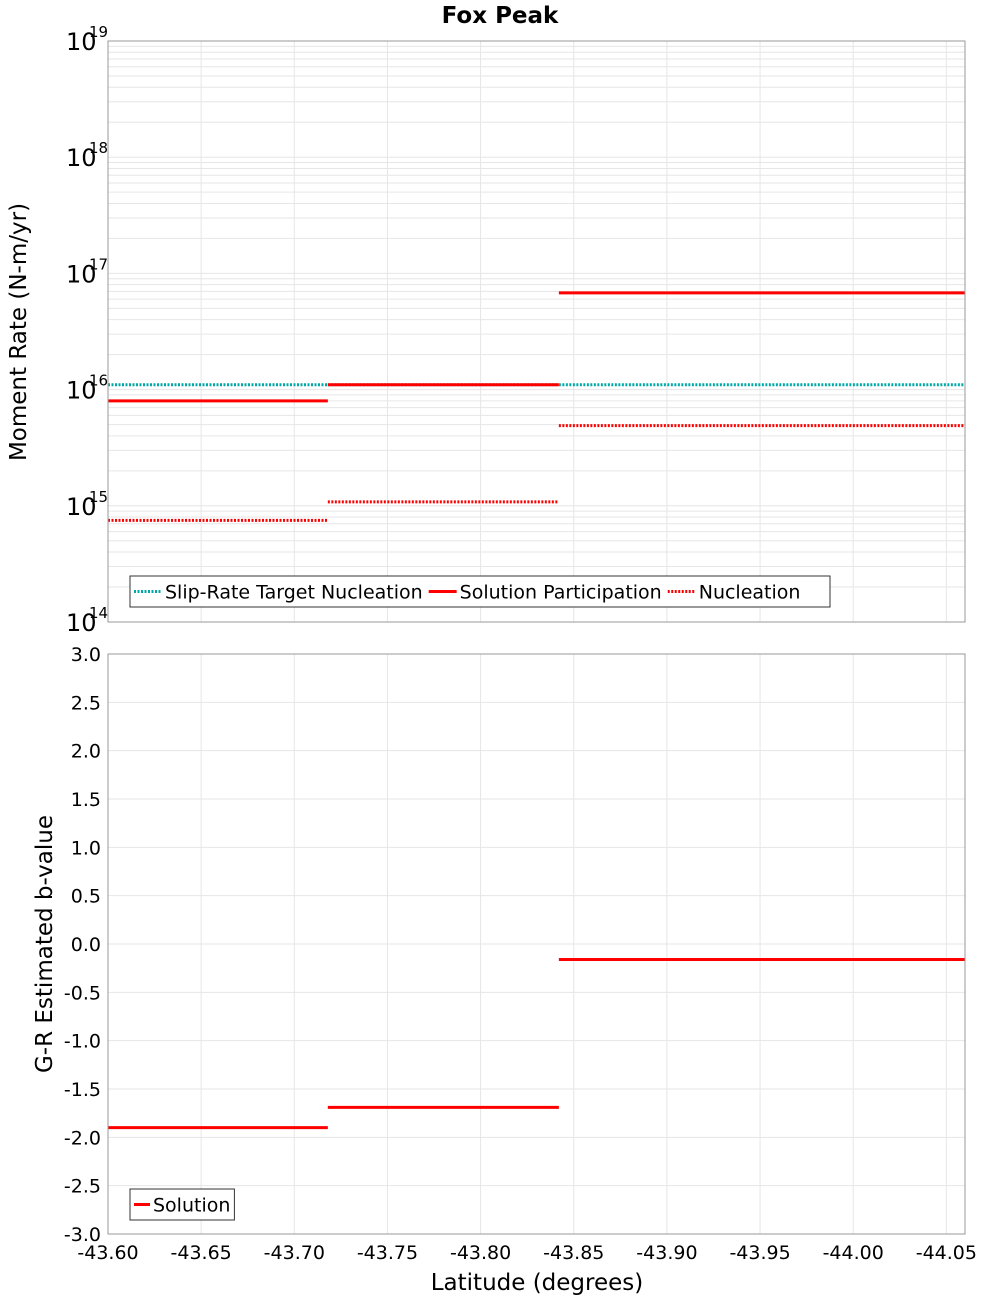 The image size is (1000, 1300). Describe the element at coordinates (86, 945) in the screenshot. I see `bottom-y-tick-label: 0.0` at that location.